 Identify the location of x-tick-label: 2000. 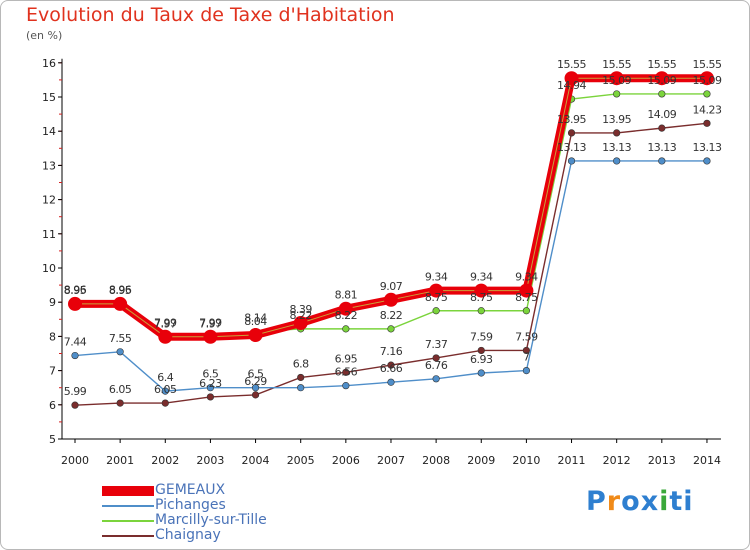
(75, 460).